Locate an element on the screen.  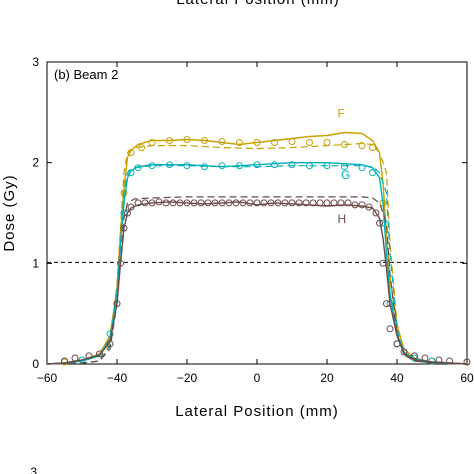
y-tick-labels: 0 1 2 3 is located at coordinates (35, 213).